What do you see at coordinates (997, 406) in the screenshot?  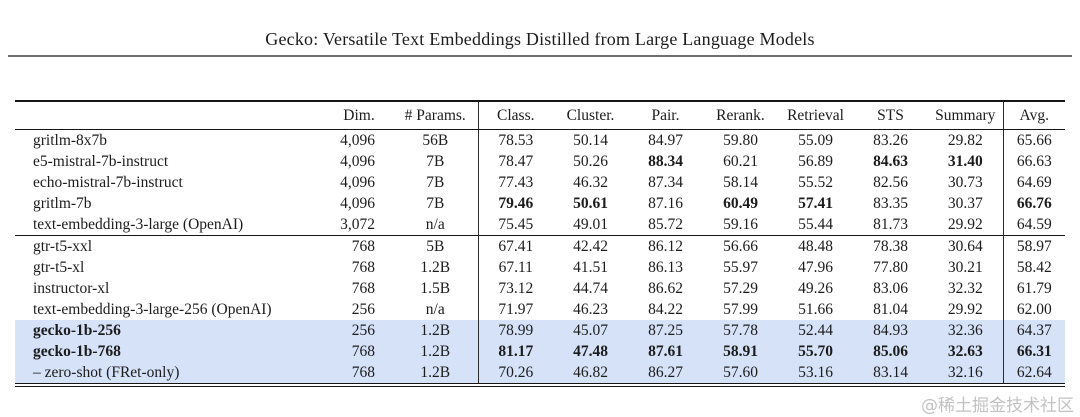 I see `watermark: @稀土掘金技术社区` at bounding box center [997, 406].